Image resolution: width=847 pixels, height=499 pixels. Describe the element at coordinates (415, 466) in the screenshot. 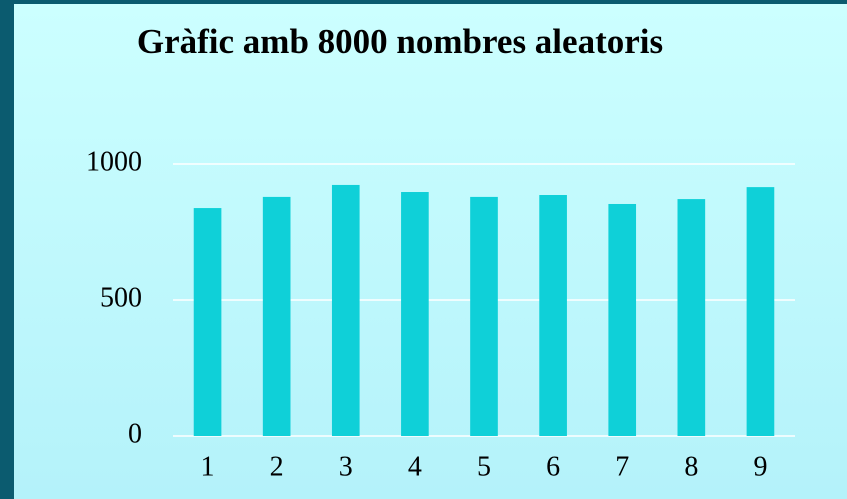

I see `x-tick-label: 4` at that location.